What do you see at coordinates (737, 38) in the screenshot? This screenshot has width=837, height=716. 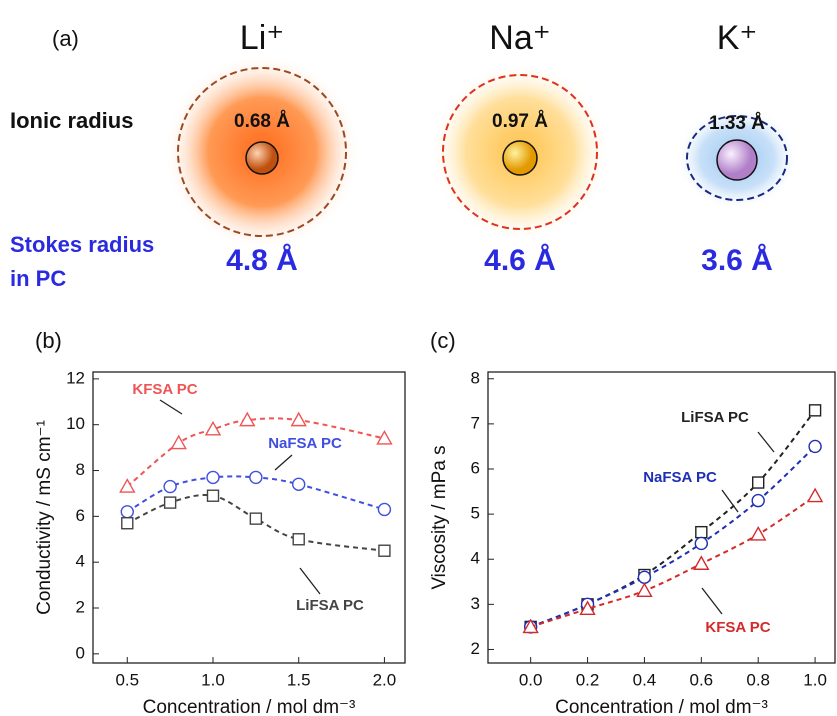 I see `ion-symbol: K⁺` at bounding box center [737, 38].